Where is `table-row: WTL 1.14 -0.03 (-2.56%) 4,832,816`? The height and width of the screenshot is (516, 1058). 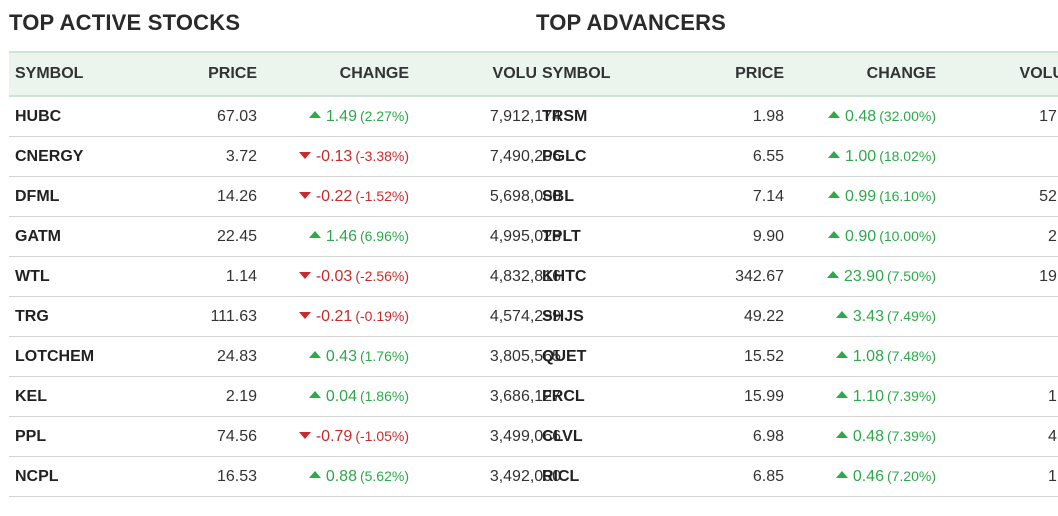 table-row: WTL 1.14 -0.03 (-2.56%) 4,832,816 is located at coordinates (288, 276).